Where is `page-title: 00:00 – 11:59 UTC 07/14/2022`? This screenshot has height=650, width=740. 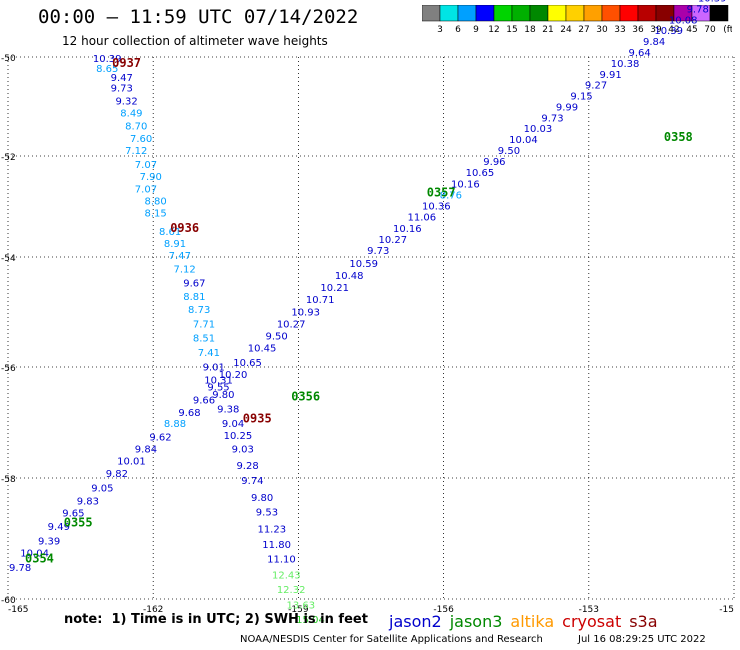 page-title: 00:00 – 11:59 UTC 07/14/2022 is located at coordinates (198, 17).